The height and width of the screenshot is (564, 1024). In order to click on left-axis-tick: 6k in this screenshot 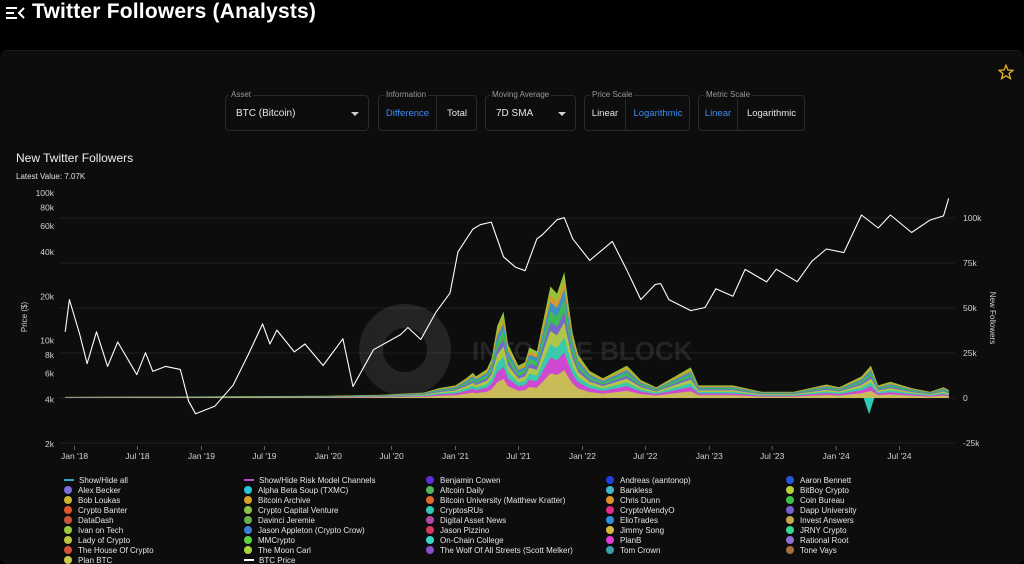, I will do `click(50, 374)`.